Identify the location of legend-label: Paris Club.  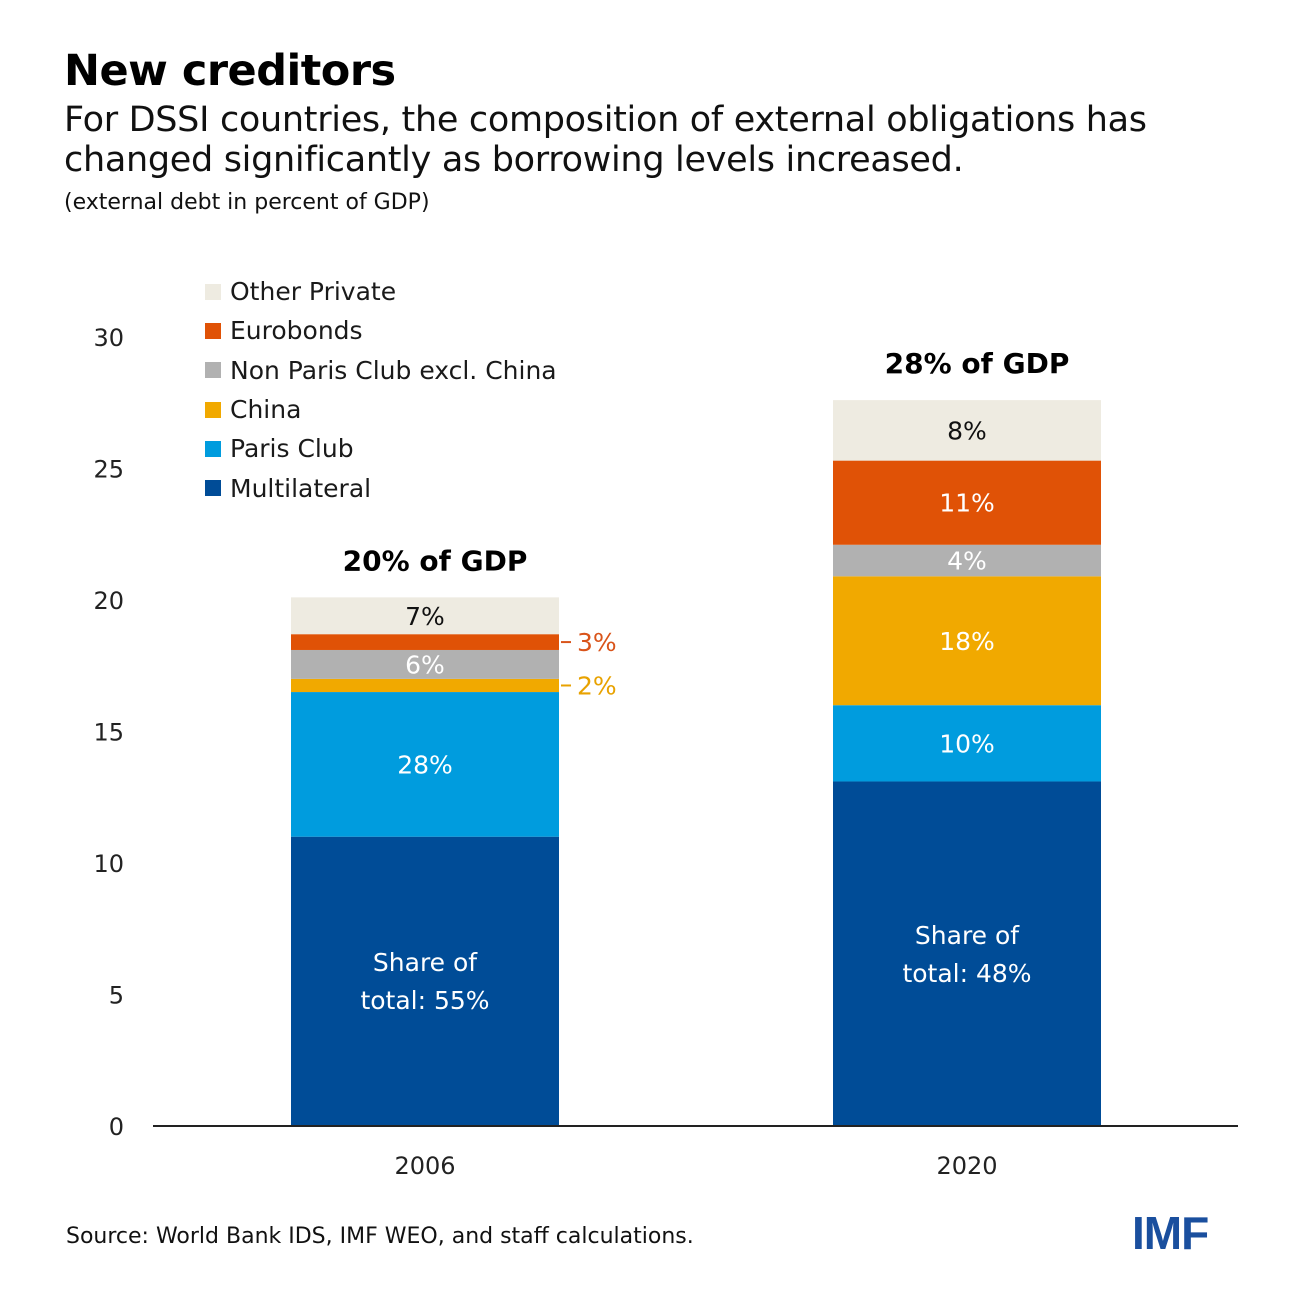
(292, 449).